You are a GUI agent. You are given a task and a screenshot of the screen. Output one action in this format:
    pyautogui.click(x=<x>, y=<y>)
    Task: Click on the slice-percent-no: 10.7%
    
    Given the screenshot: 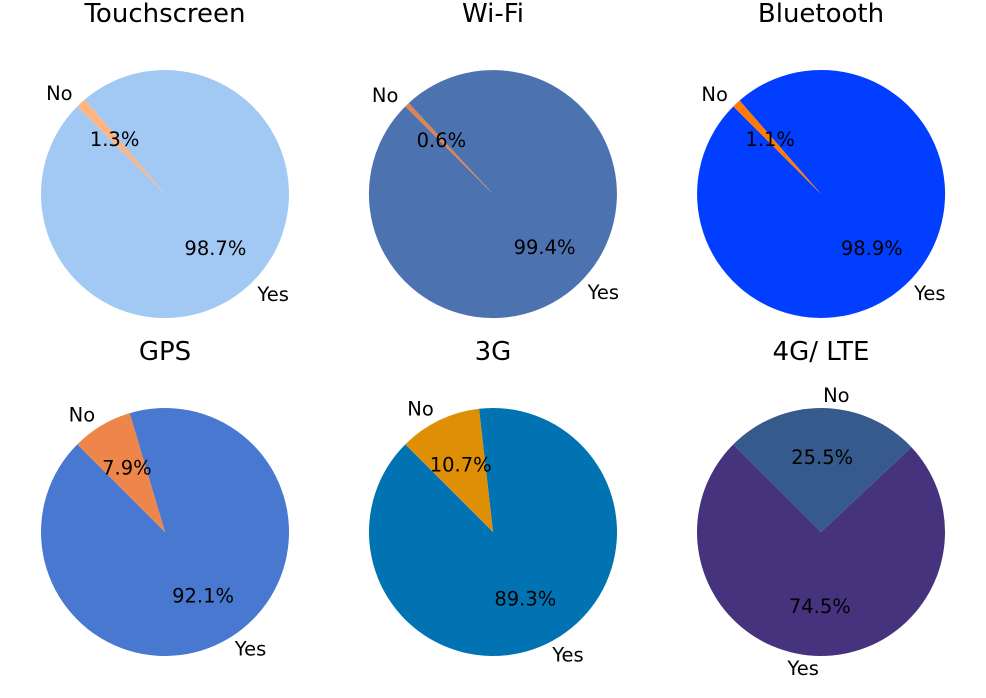 What is the action you would take?
    pyautogui.click(x=461, y=465)
    